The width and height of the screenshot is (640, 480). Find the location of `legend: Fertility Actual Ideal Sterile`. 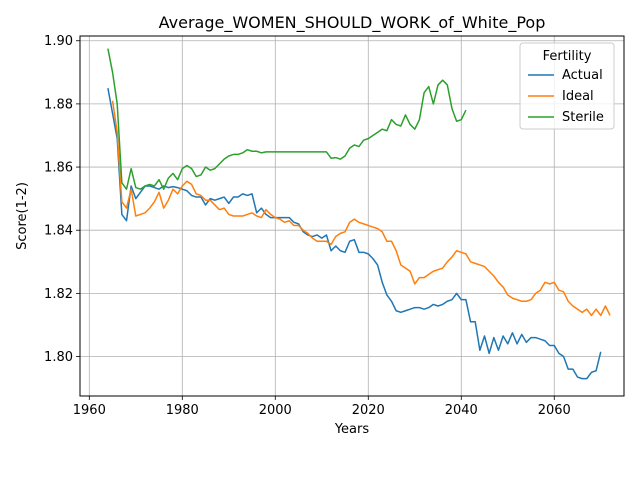

legend: Fertility Actual Ideal Sterile is located at coordinates (567, 86).